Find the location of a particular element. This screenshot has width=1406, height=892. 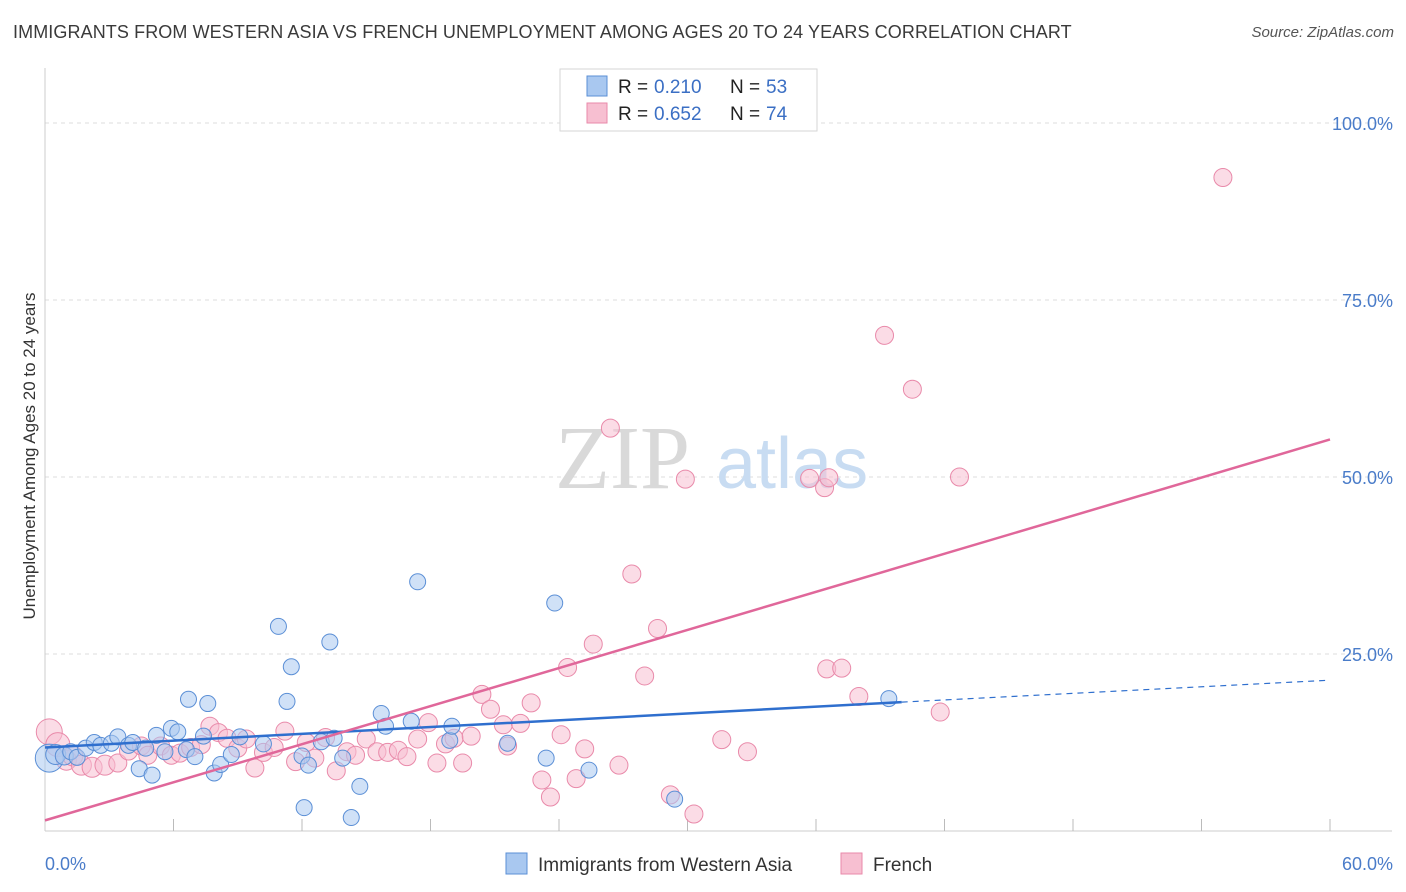

watermark-zip: ZIP is located at coordinates (622, 458).